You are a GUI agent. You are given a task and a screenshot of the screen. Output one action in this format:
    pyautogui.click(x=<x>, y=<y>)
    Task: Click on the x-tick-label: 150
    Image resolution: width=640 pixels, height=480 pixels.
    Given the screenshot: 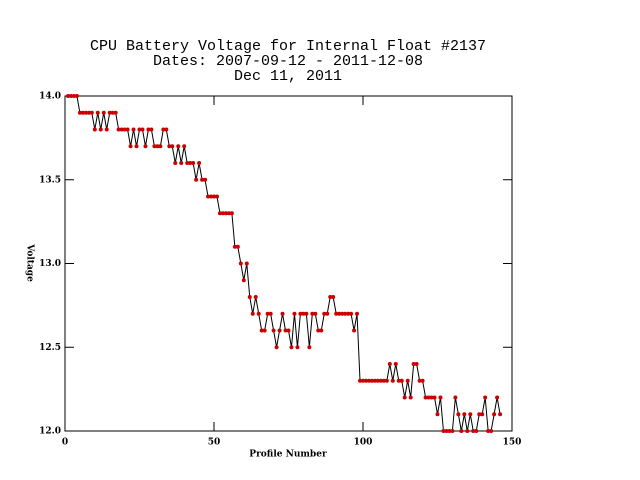 What is the action you would take?
    pyautogui.click(x=512, y=443)
    